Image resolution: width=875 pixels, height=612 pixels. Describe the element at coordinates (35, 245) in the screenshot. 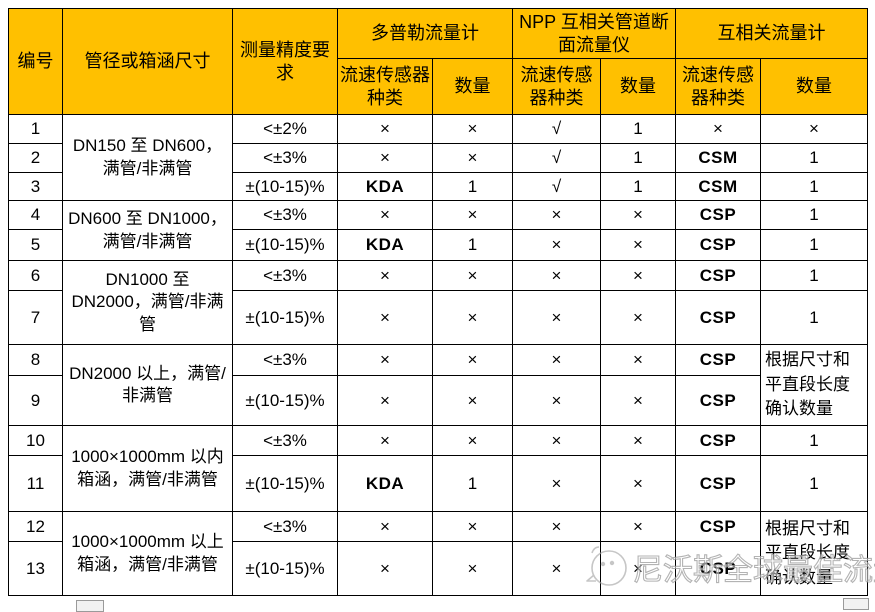

I see `cell-no: 5` at that location.